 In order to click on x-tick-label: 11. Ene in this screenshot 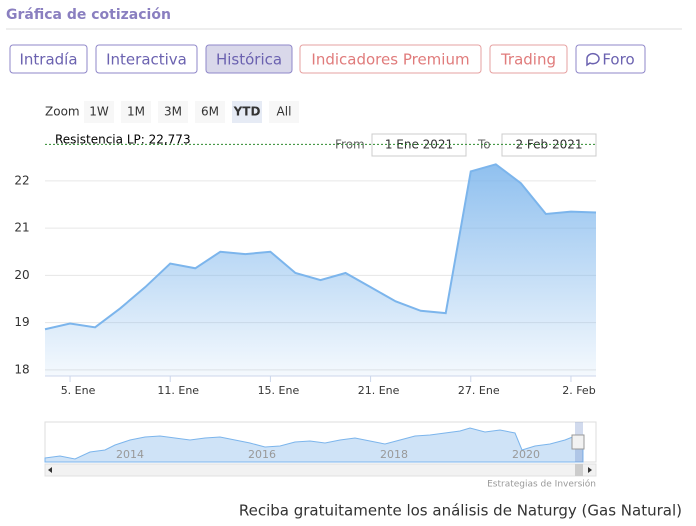, I will do `click(178, 390)`.